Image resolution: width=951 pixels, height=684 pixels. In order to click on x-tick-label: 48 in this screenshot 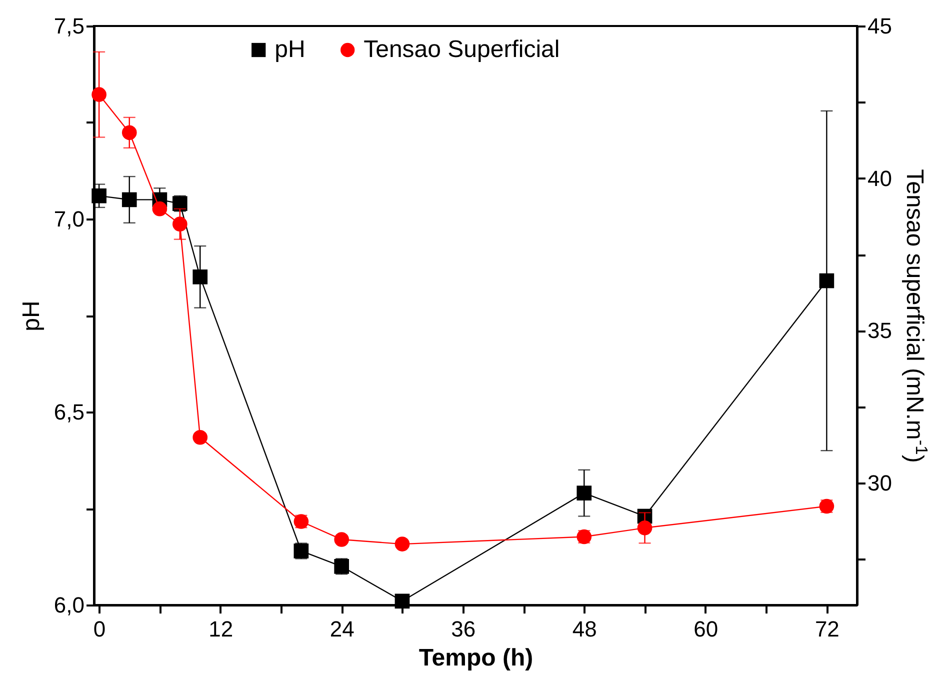, I will do `click(584, 629)`.